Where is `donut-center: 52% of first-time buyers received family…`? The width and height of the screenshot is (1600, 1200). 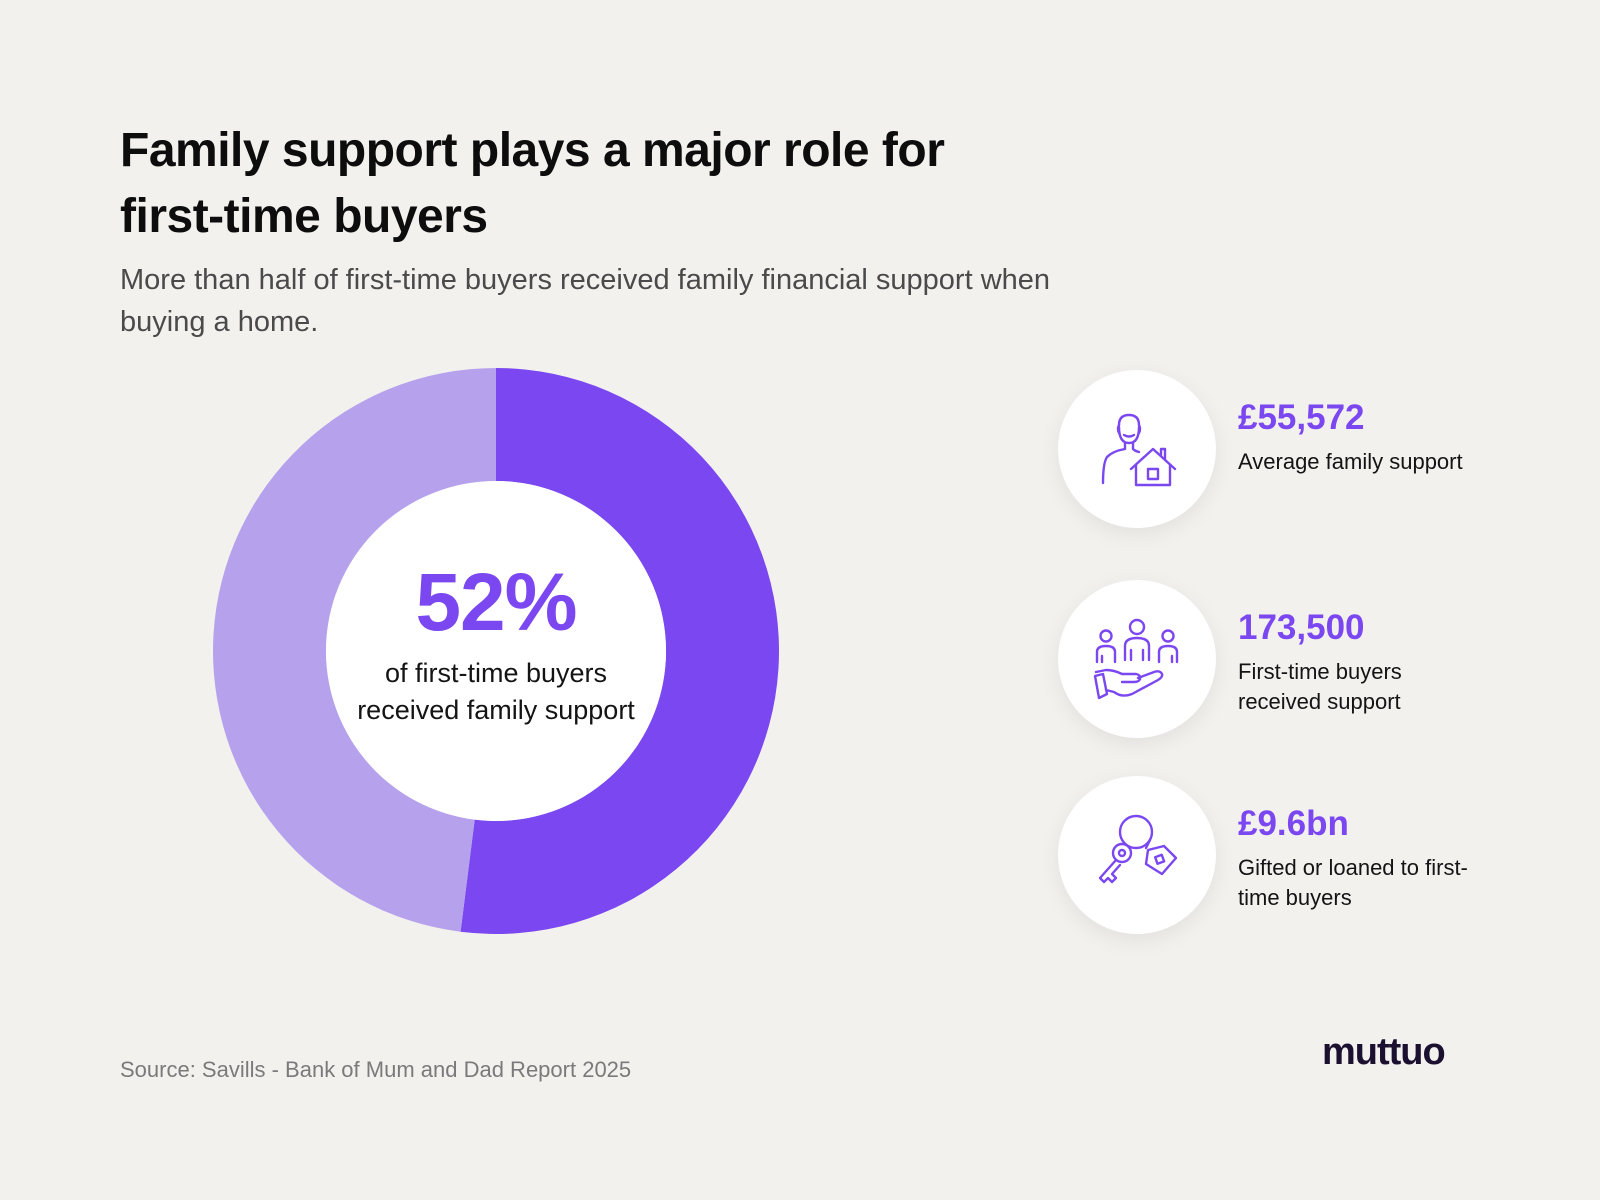 donut-center: 52% of first-time buyers received family… is located at coordinates (496, 651).